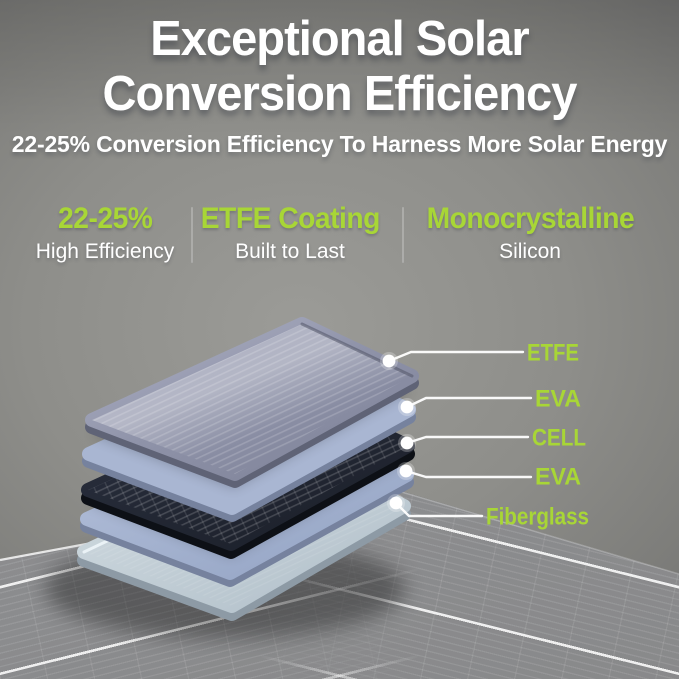 This screenshot has height=679, width=679. What do you see at coordinates (389, 361) in the screenshot?
I see `layer-dot-etfe` at bounding box center [389, 361].